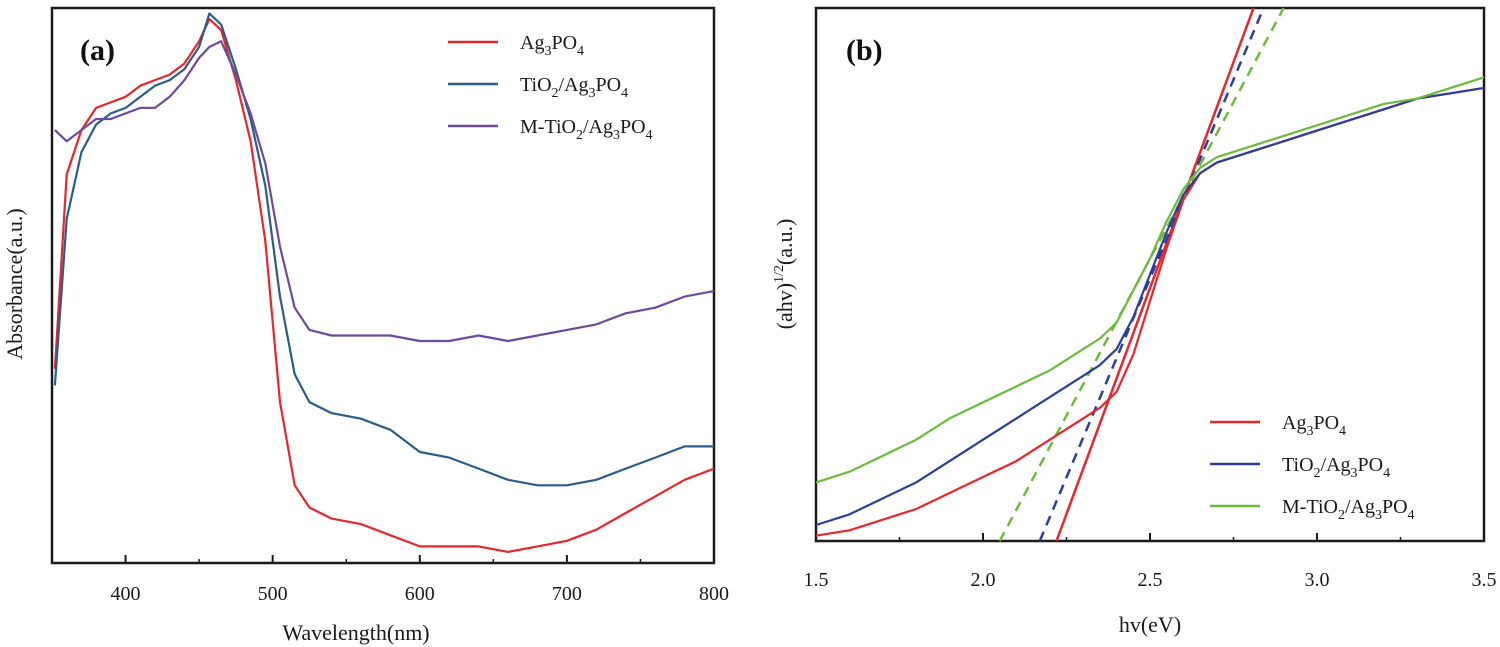 The width and height of the screenshot is (1500, 647). Describe the element at coordinates (784, 242) in the screenshot. I see `y-axis-title-unit: (a.u.)` at that location.